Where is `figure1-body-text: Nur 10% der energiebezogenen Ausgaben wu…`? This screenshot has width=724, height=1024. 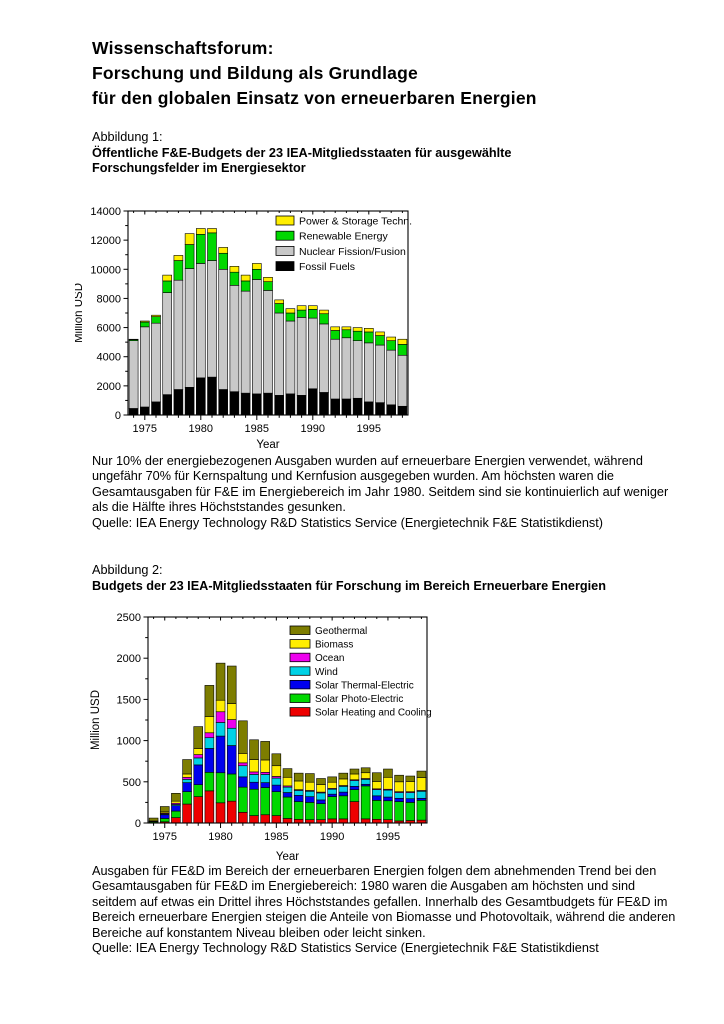
figure1-body-text: Nur 10% der energiebezogenen Ausgaben wu… is located at coordinates (380, 484).